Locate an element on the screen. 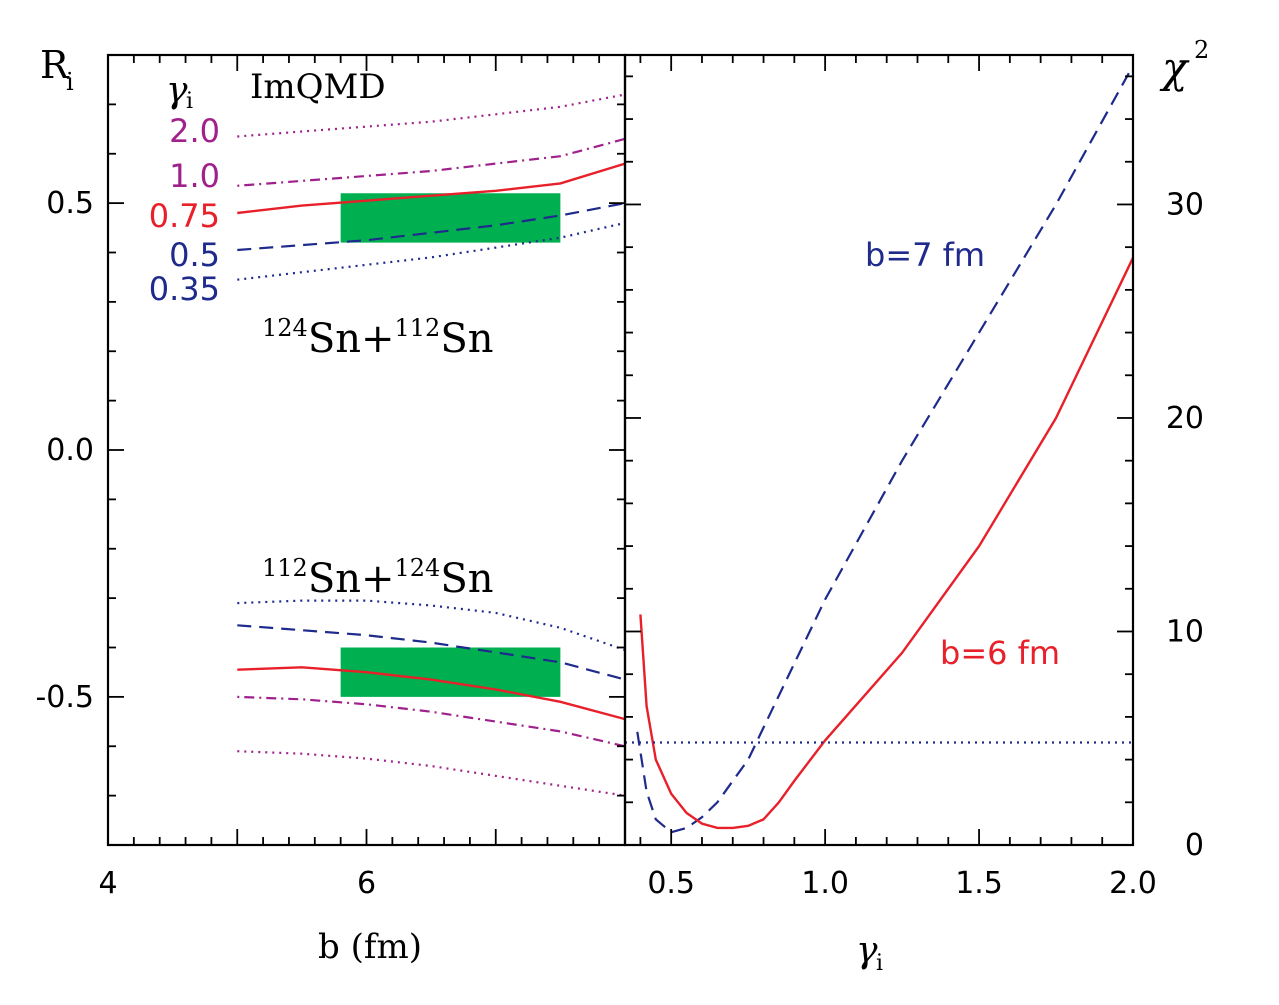 This screenshot has width=1279, height=1005. y-axis-label: χ is located at coordinates (1174, 67).